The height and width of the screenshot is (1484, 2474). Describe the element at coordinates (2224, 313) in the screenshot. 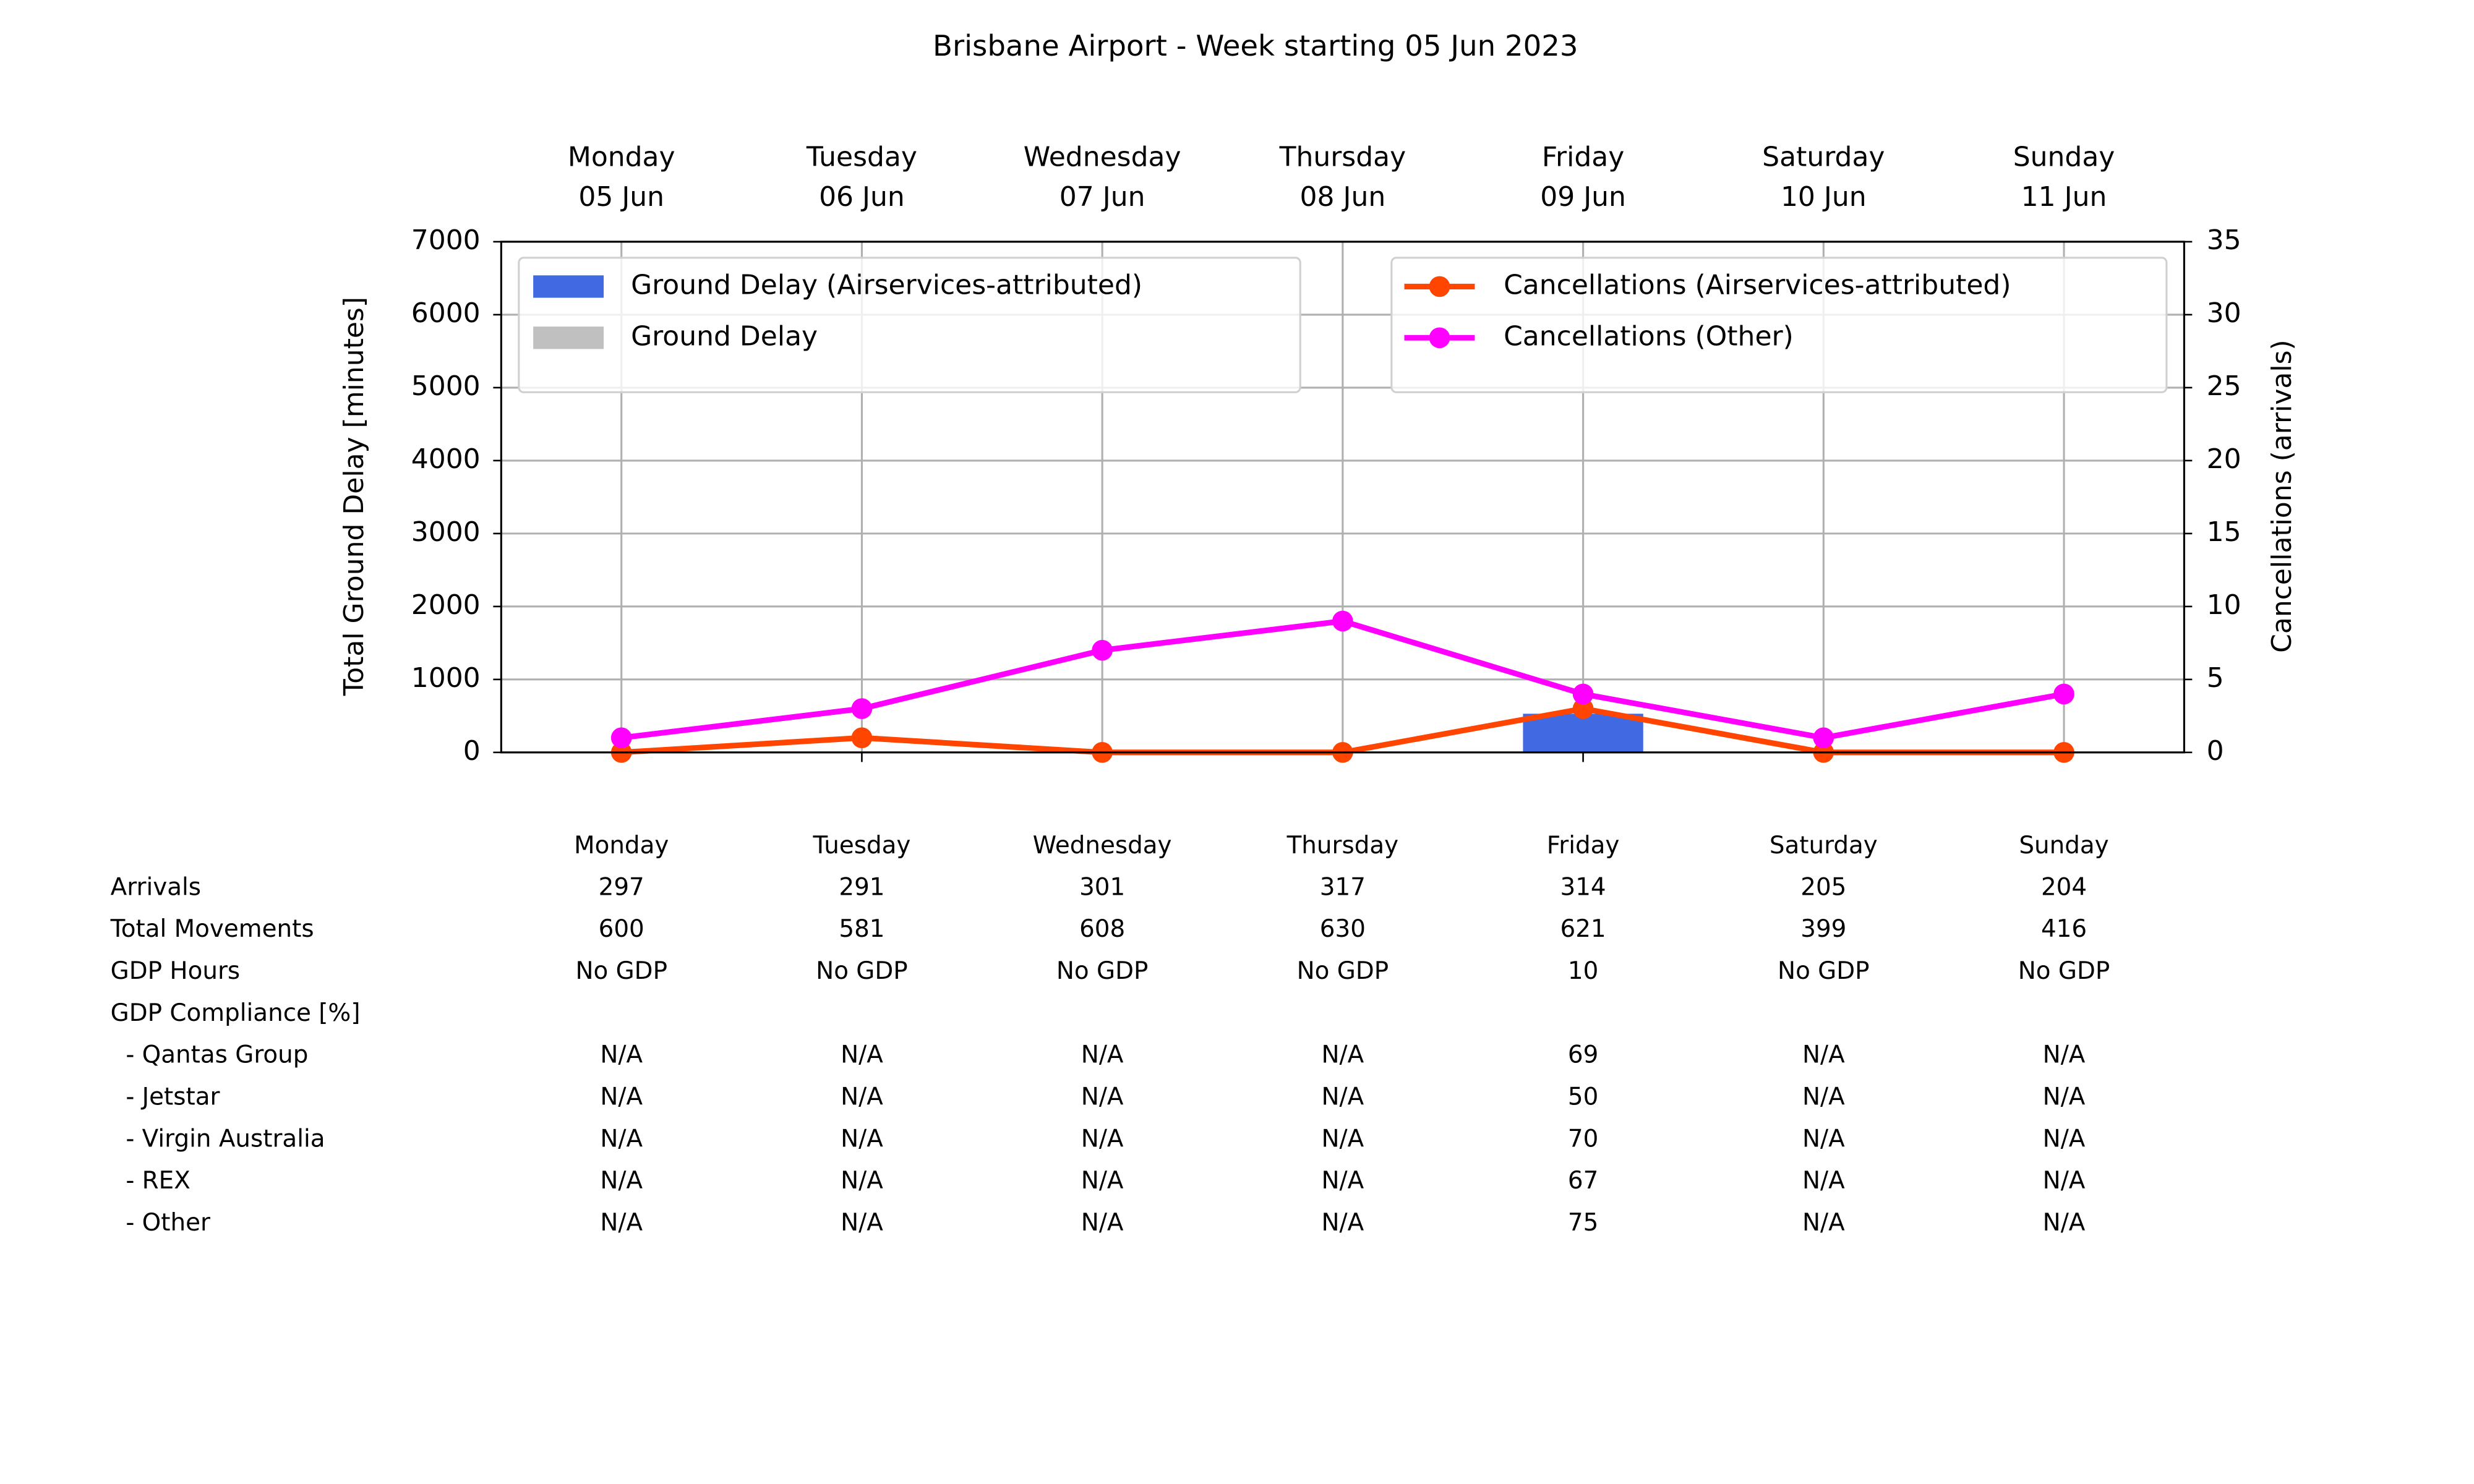

I see `y2-tick-label: 30` at that location.